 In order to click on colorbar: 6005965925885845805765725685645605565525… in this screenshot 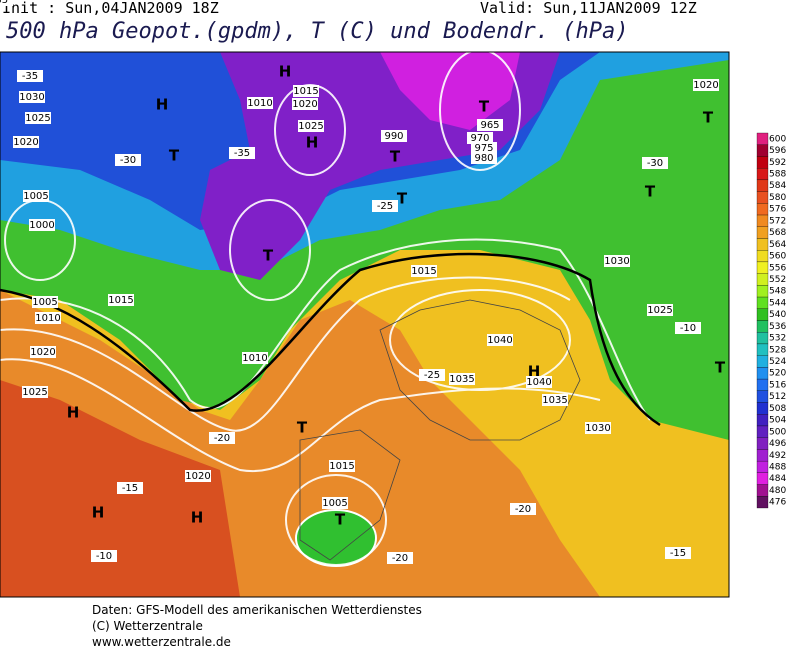, I will do `click(771, 320)`.